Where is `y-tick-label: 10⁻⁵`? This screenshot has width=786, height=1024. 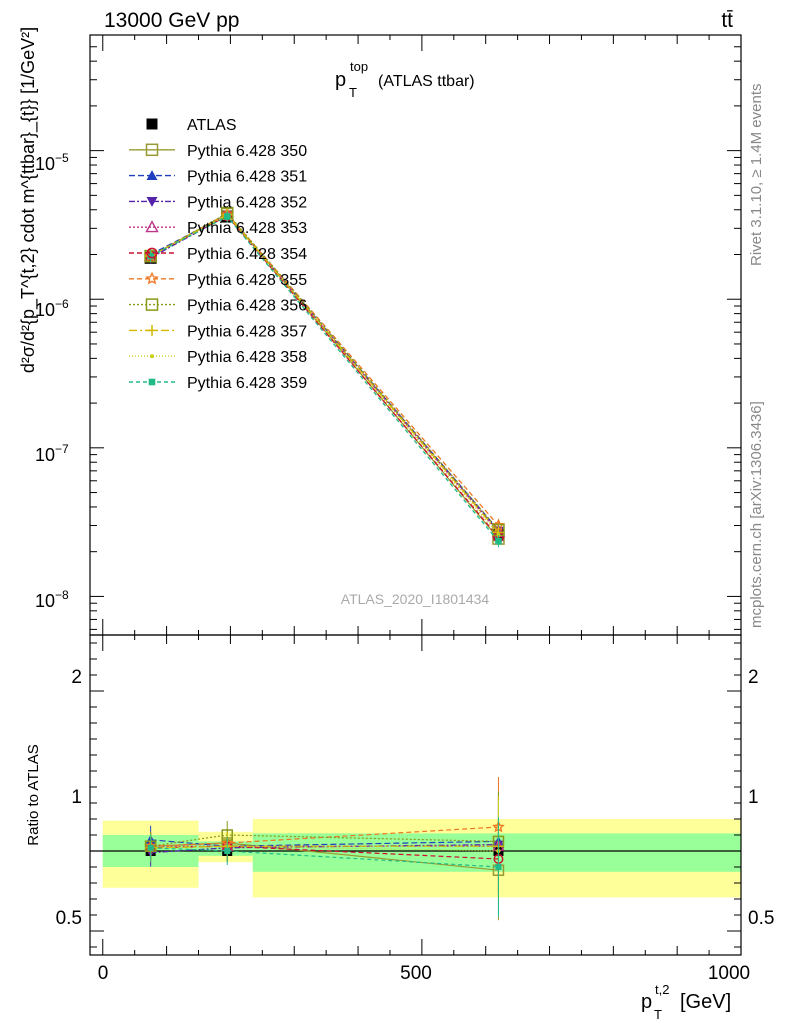
y-tick-label: 10⁻⁵ is located at coordinates (52, 162).